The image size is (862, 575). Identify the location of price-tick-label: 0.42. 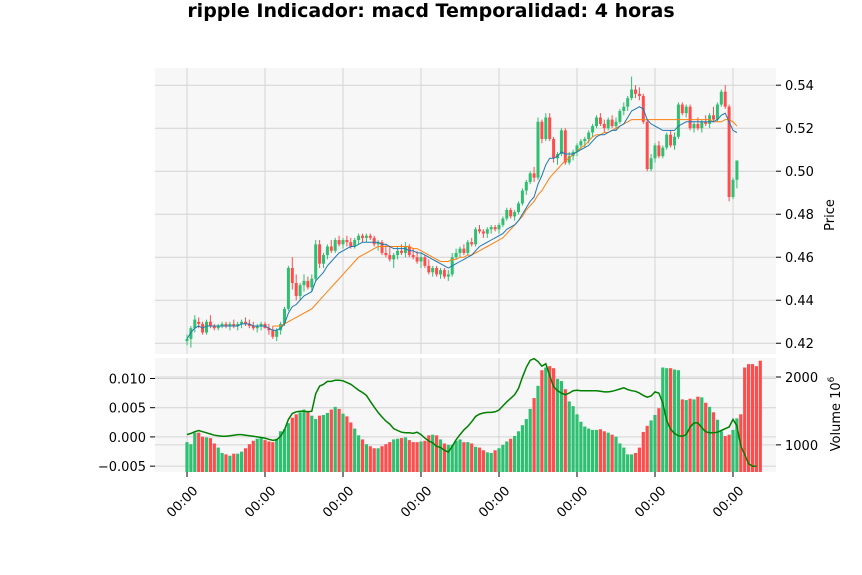
(799, 344).